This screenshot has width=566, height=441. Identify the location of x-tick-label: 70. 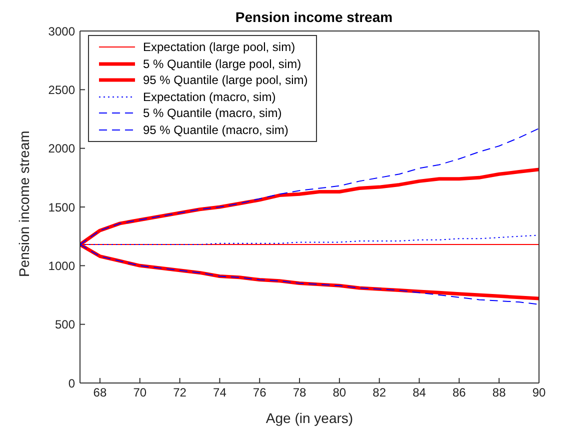
(140, 393).